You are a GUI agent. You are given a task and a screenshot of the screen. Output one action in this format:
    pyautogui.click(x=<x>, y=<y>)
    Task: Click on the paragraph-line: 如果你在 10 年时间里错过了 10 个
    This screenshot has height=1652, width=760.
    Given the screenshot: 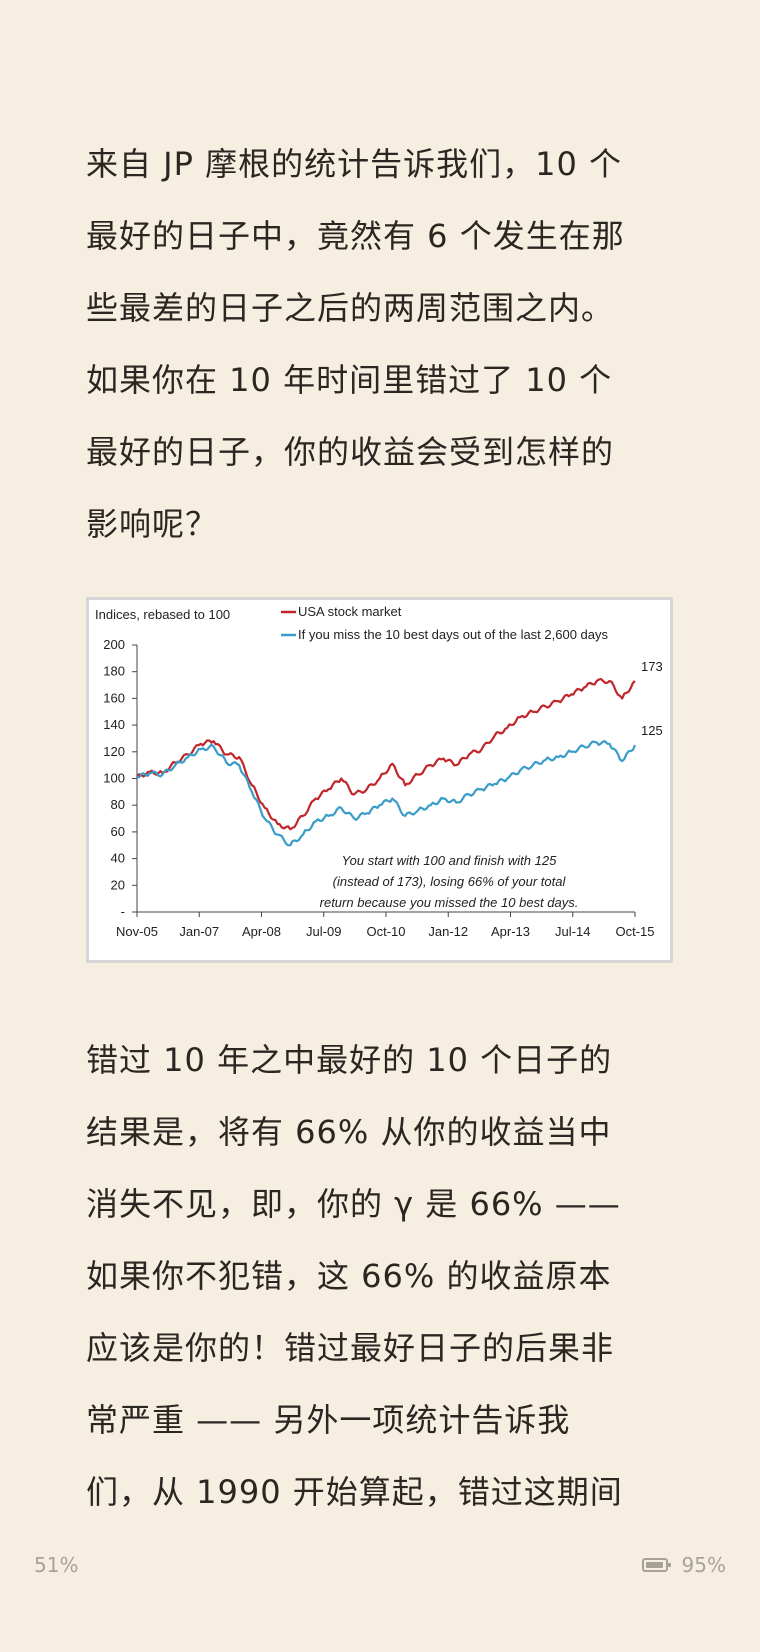 What is the action you would take?
    pyautogui.click(x=349, y=380)
    